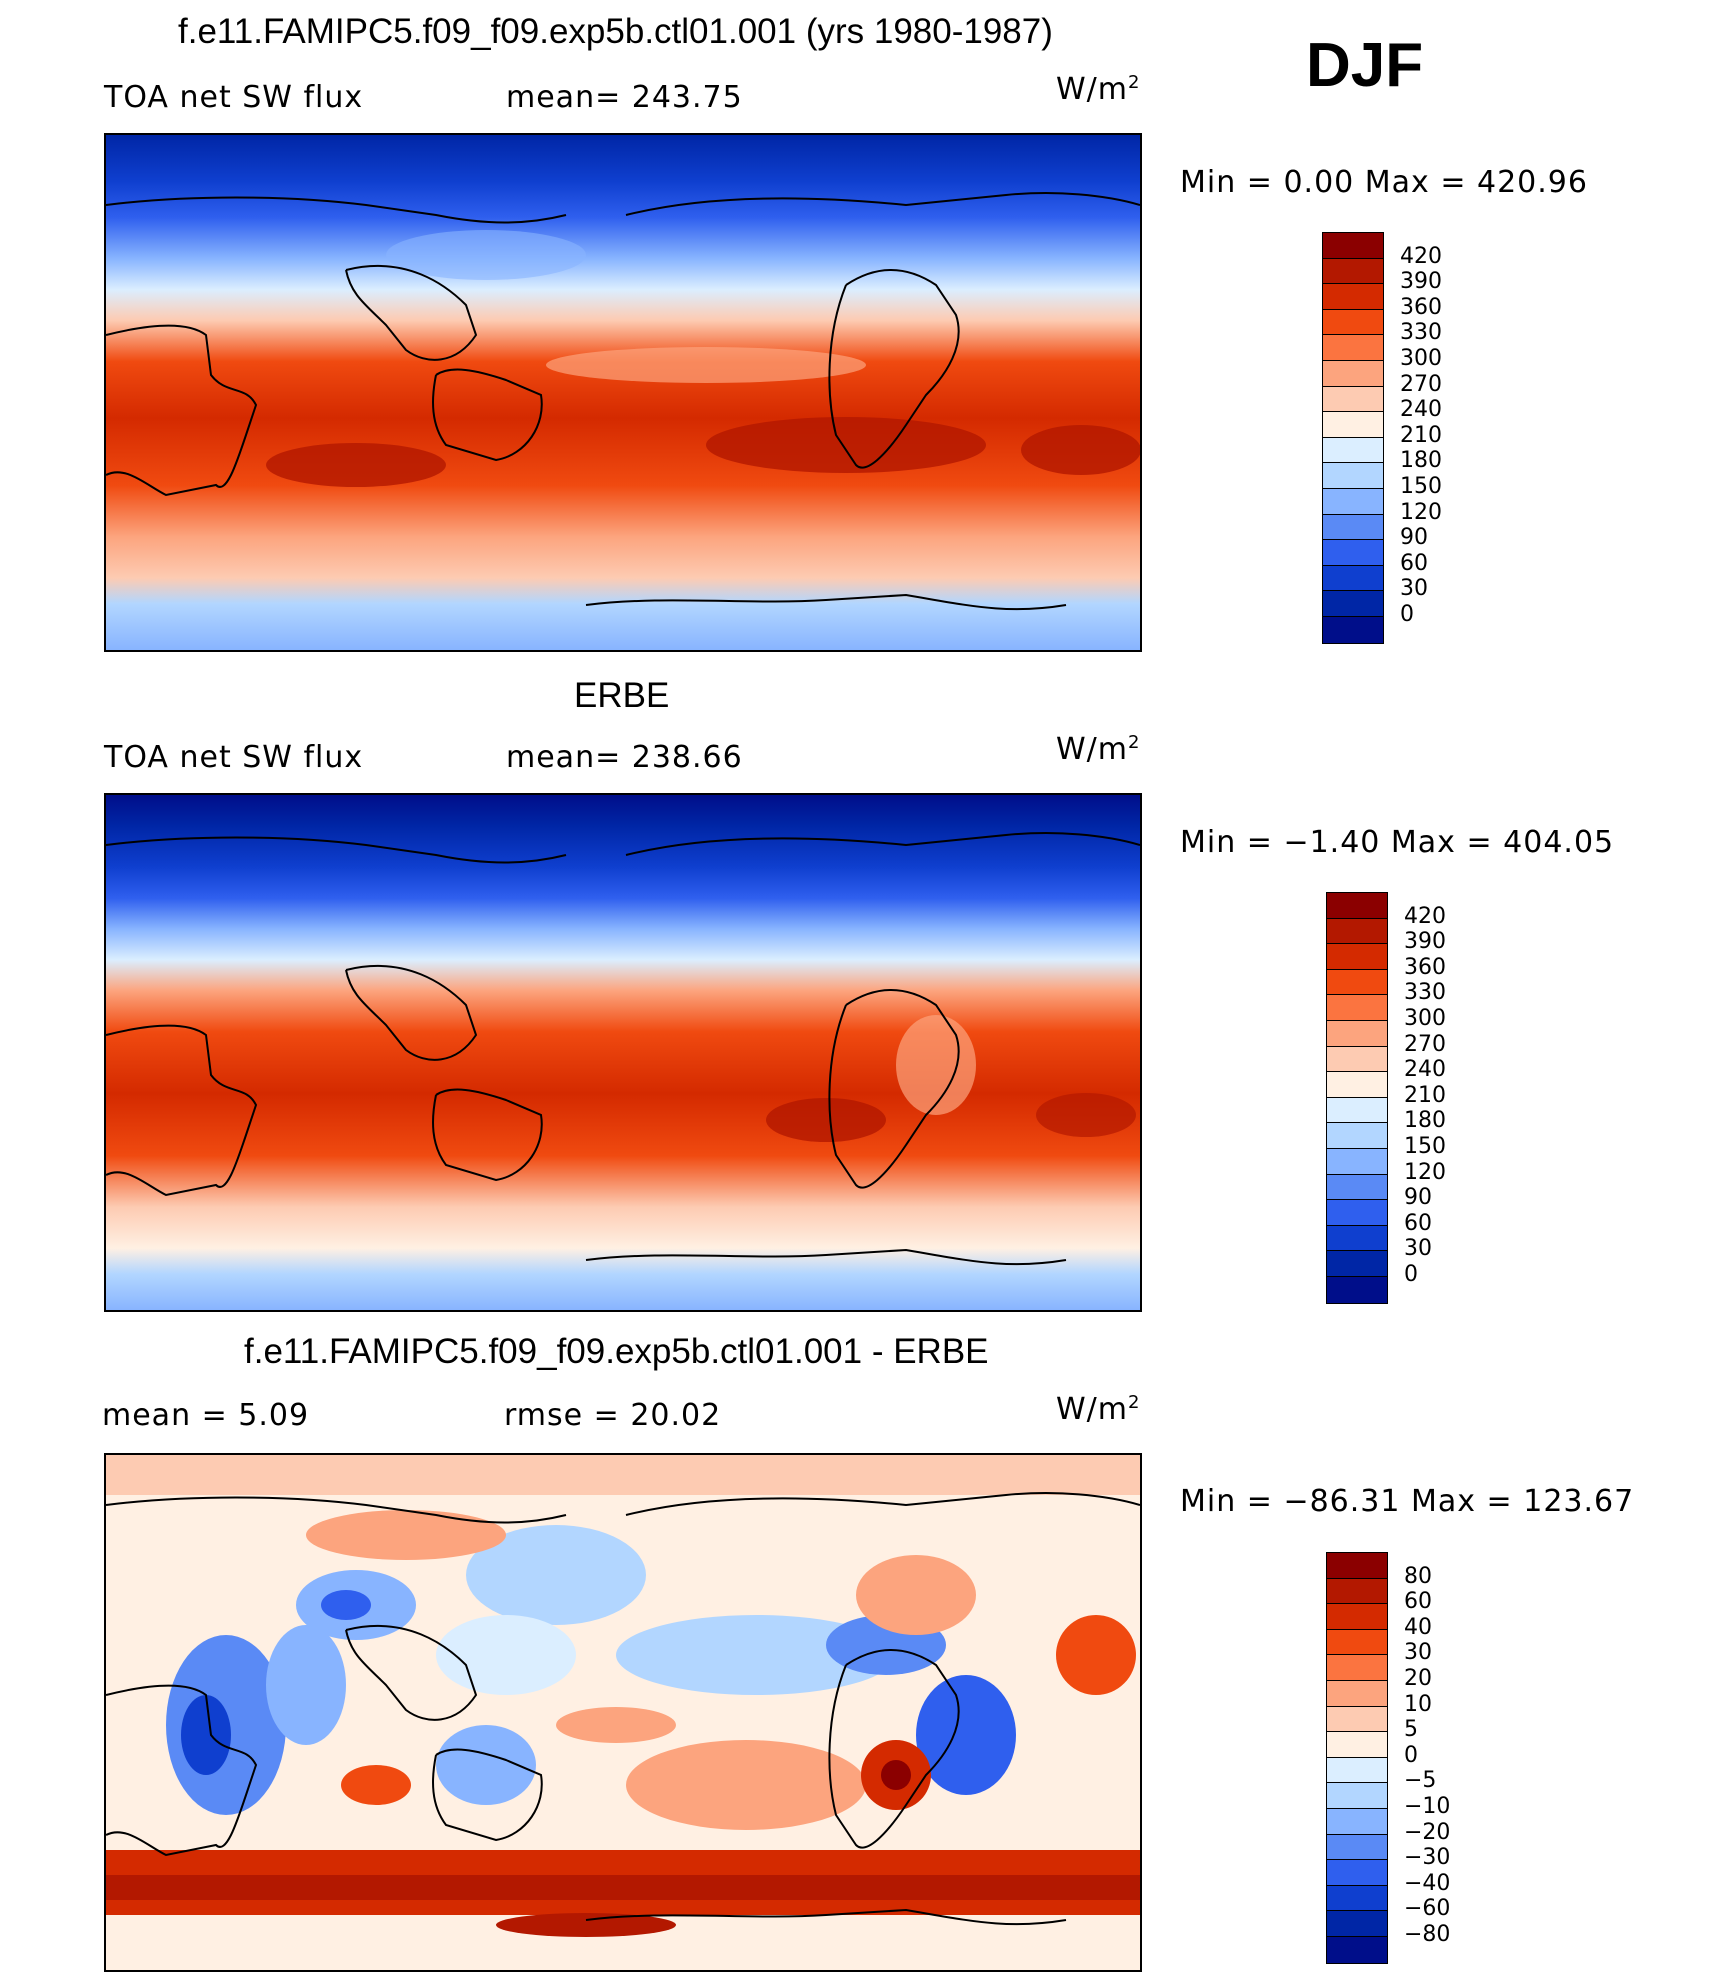  I want to click on panel1-minmax: Min = 0.00 Max = 420.96, so click(1384, 182).